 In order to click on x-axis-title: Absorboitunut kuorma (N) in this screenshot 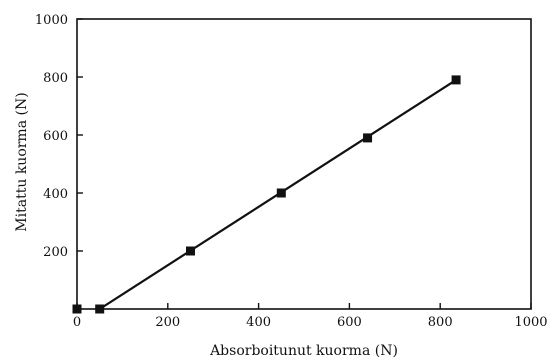, I will do `click(303, 351)`.